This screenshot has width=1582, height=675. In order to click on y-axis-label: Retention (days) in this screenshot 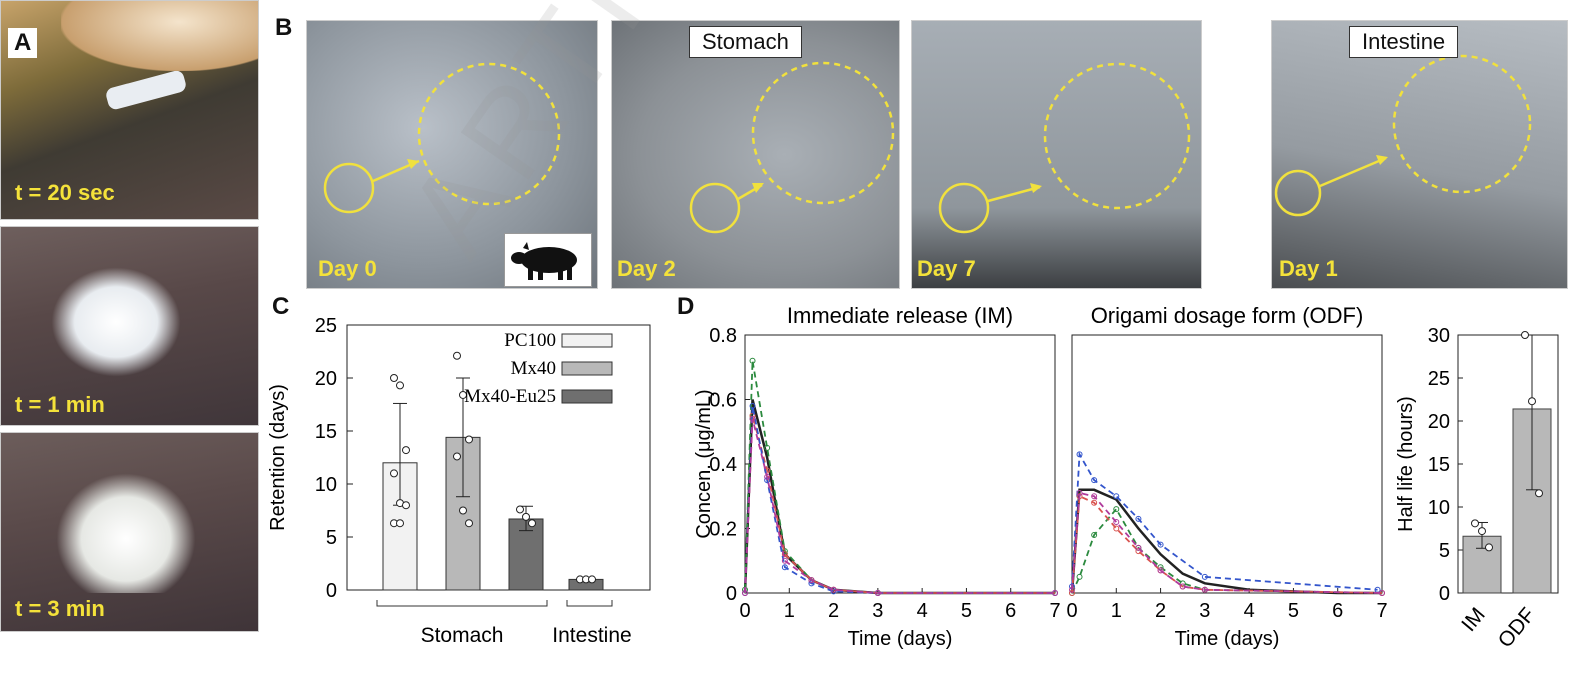, I will do `click(278, 457)`.